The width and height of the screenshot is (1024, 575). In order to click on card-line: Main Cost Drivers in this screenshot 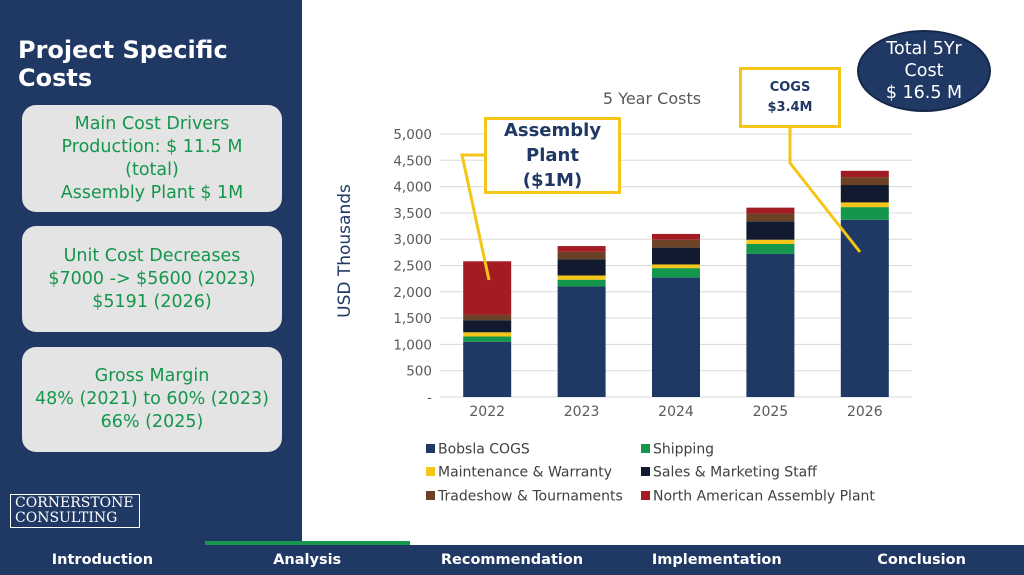, I will do `click(152, 123)`.